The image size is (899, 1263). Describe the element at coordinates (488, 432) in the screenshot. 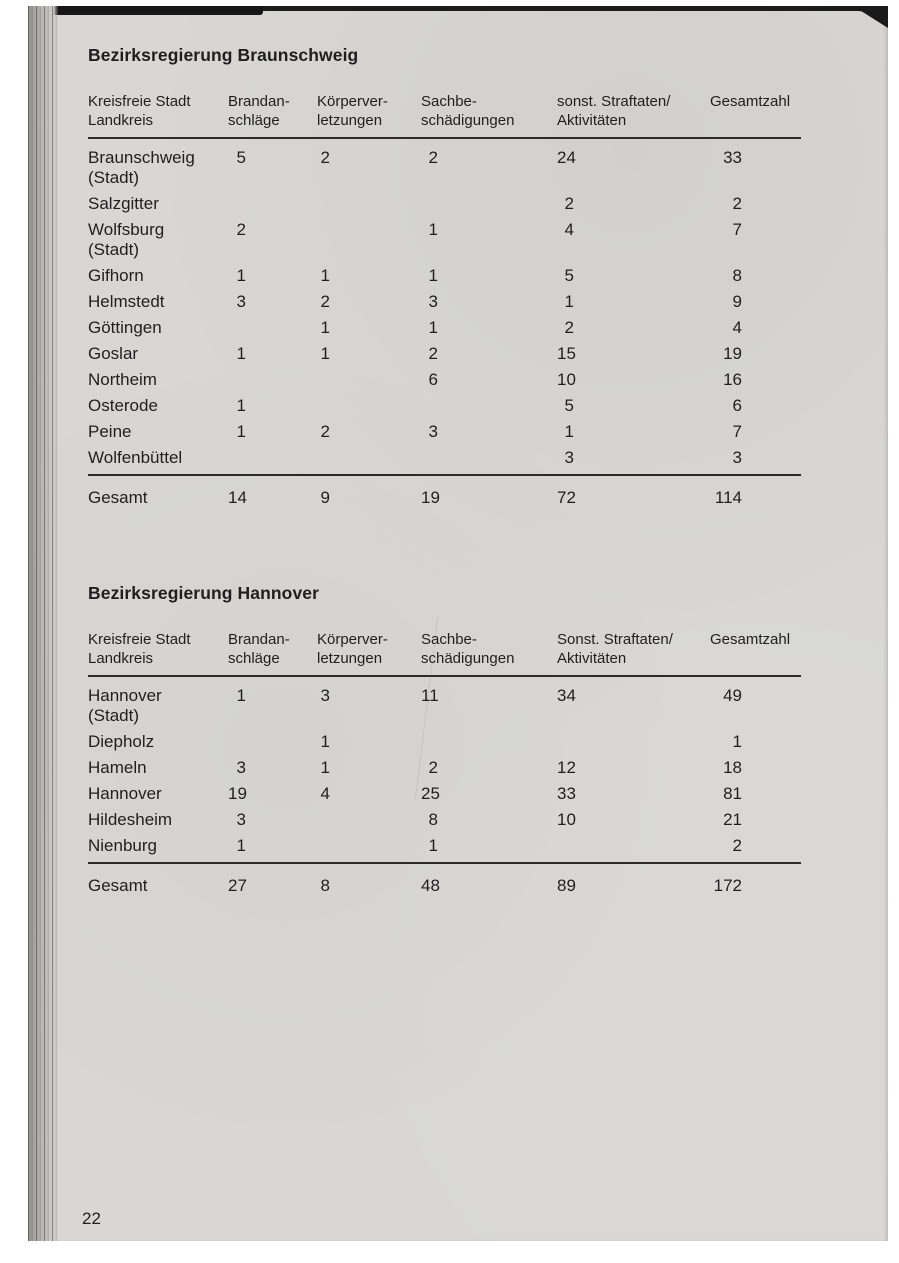

I see `table-row: Peine 1 2 3 1 7` at that location.